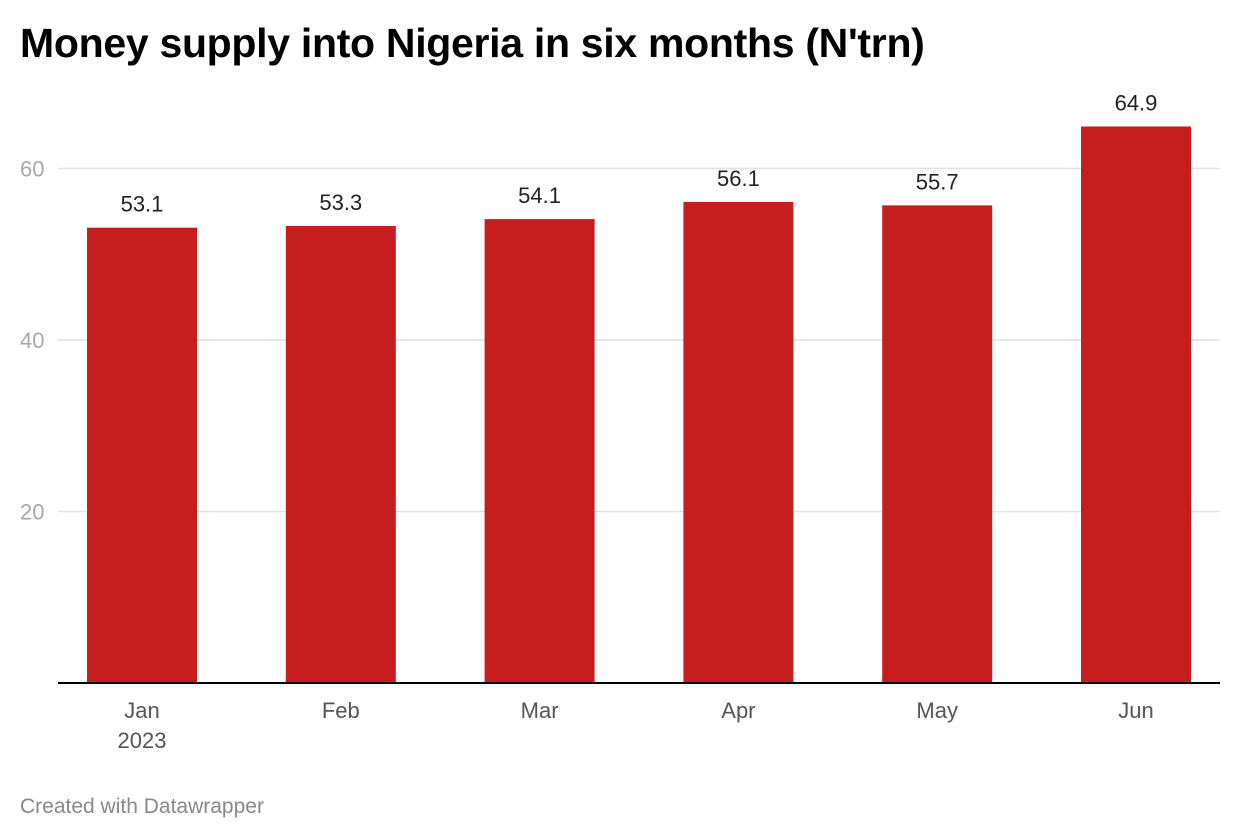 Image resolution: width=1240 pixels, height=840 pixels. Describe the element at coordinates (937, 181) in the screenshot. I see `data-label: 55.7` at that location.